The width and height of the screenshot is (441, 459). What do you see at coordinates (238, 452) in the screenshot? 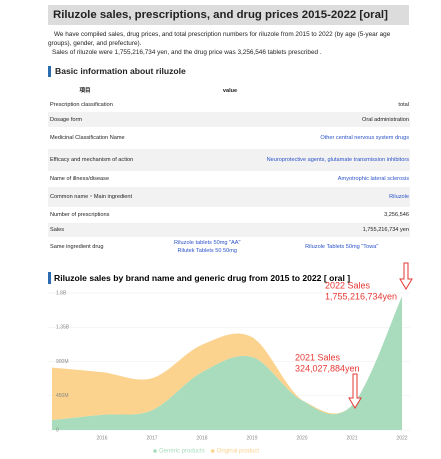
I see `legend-label: Original product` at bounding box center [238, 452].